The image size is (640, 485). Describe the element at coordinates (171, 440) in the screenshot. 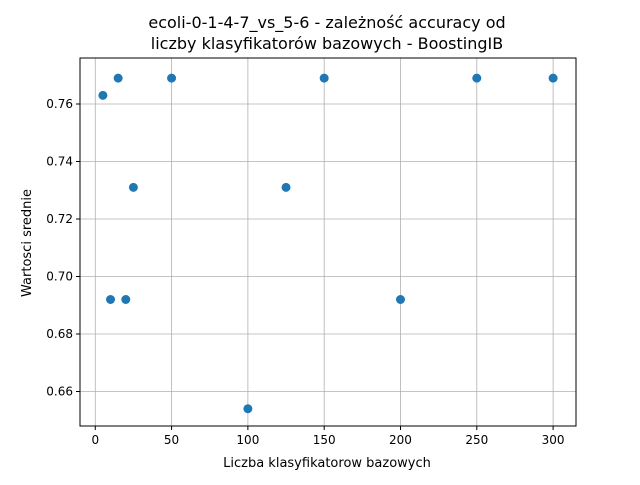

I see `x-tick-label-1: 50` at that location.